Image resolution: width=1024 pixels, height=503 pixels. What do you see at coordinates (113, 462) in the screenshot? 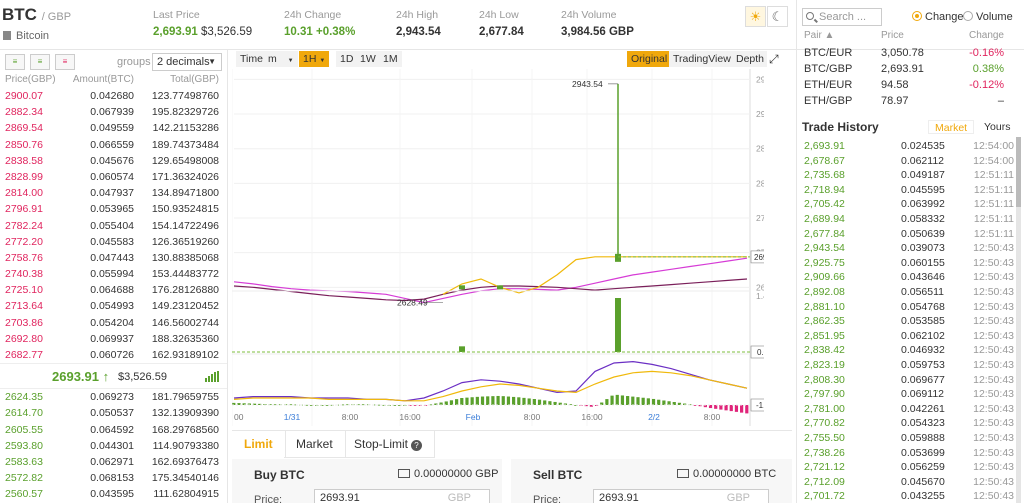
I see `bid-row: 2583.63 0.062971 162.69376473` at bounding box center [113, 462].